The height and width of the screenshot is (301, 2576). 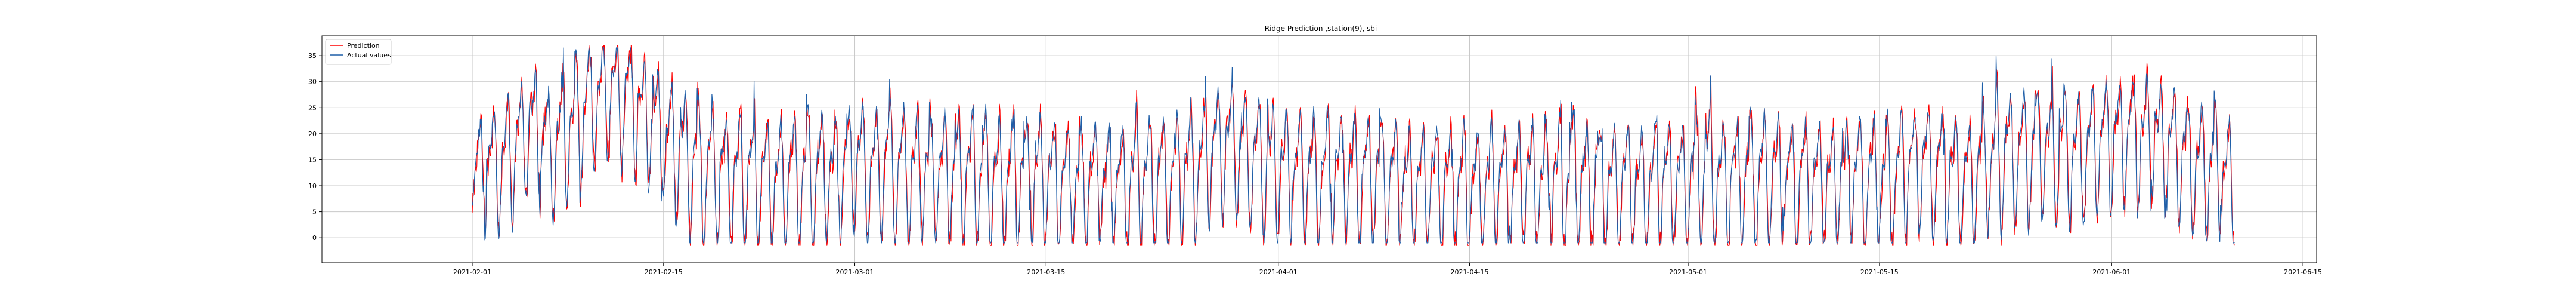 What do you see at coordinates (315, 212) in the screenshot?
I see `y-tick-label: 5` at bounding box center [315, 212].